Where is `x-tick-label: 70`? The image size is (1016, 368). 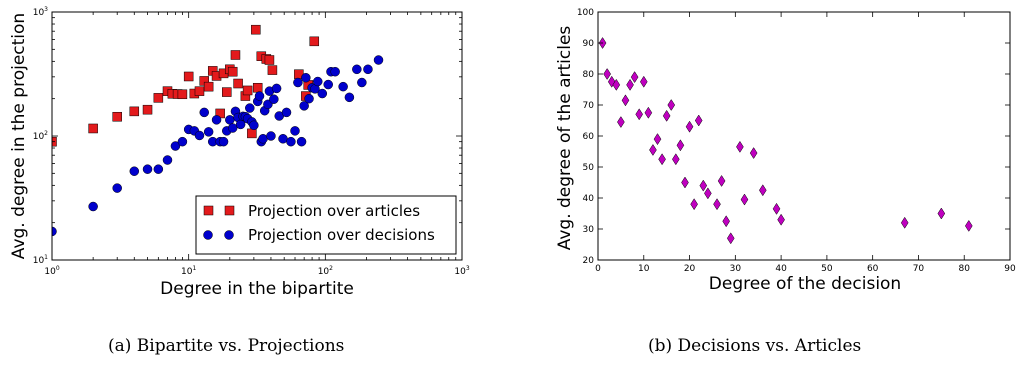
x-tick-label: 70 is located at coordinates (919, 269).